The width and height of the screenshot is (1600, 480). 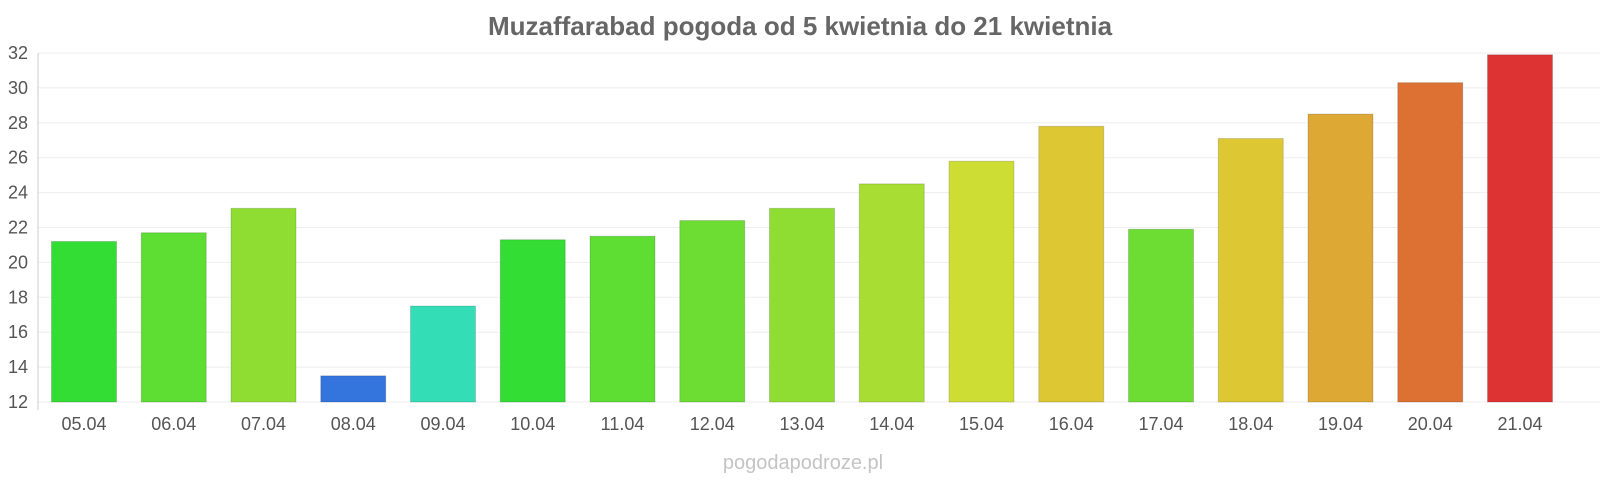 What do you see at coordinates (803, 463) in the screenshot?
I see `watermark: pogodapodroze.pl` at bounding box center [803, 463].